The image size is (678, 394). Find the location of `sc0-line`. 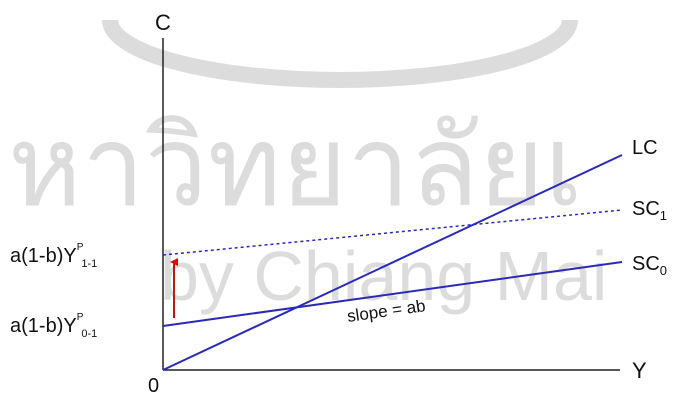

sc0-line is located at coordinates (392, 294).